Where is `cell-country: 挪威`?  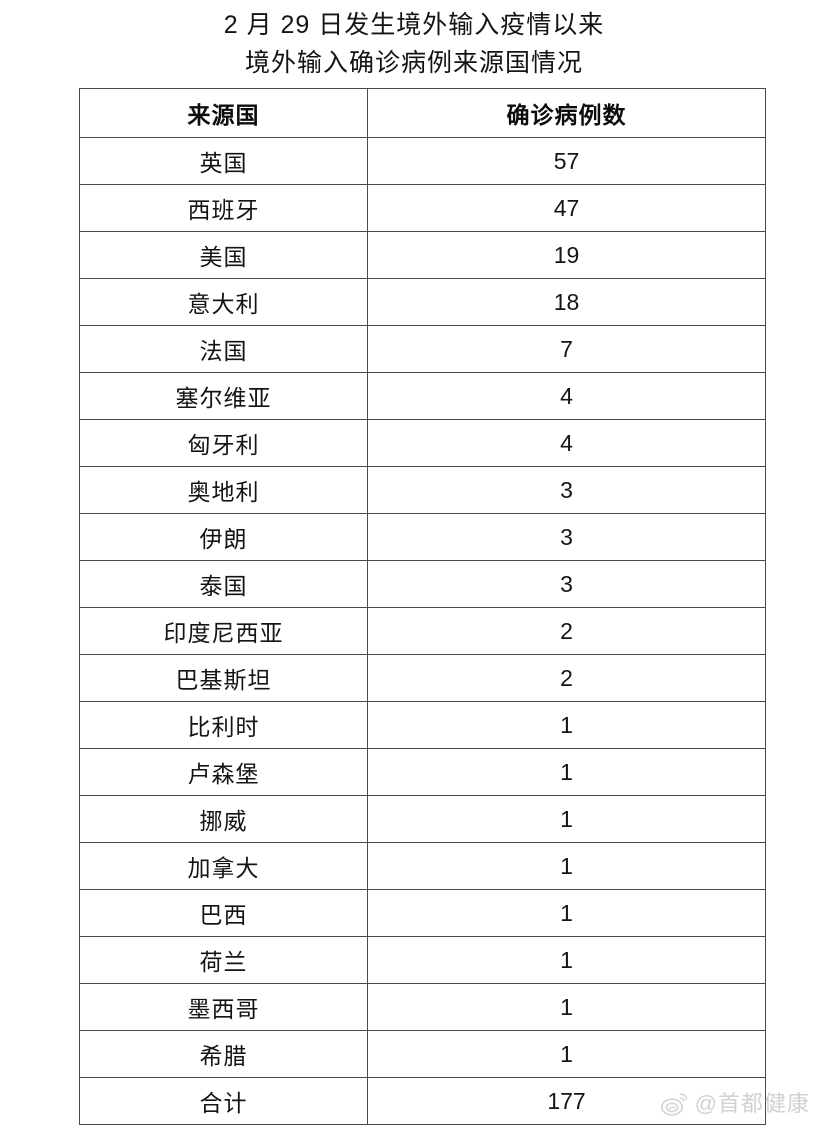 cell-country: 挪威 is located at coordinates (223, 819).